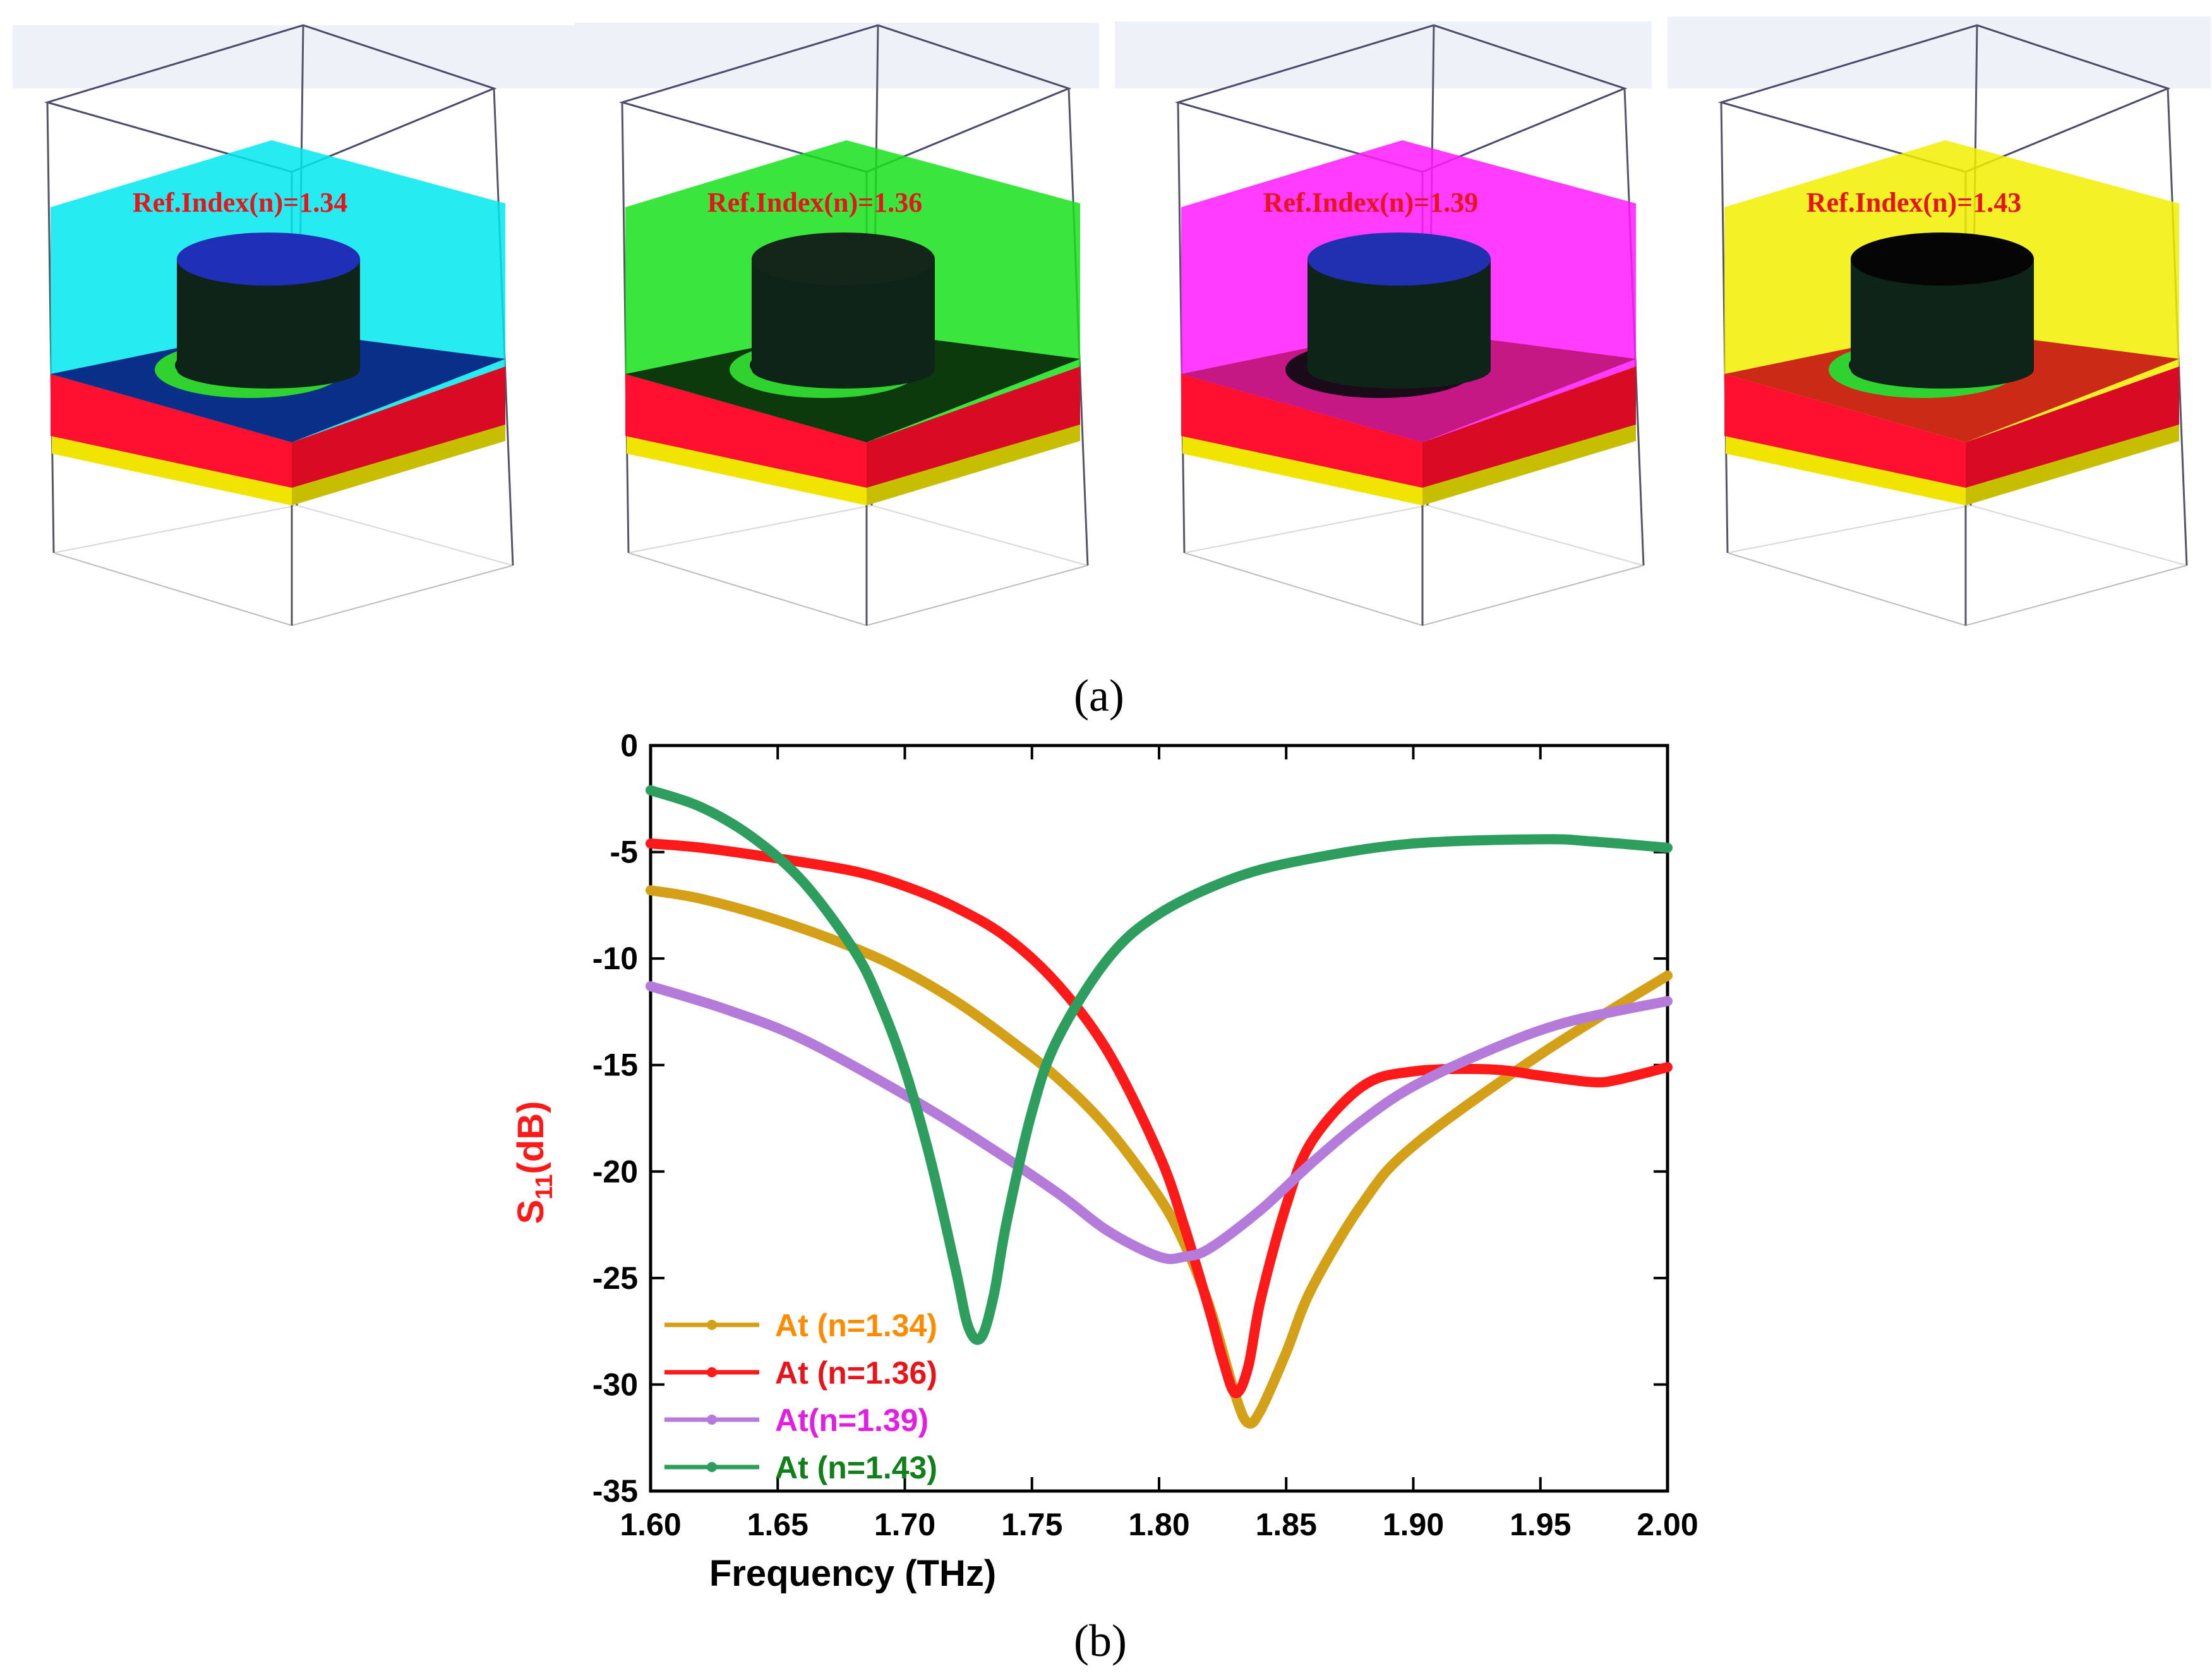  I want to click on legend-label: At (n=1.36), so click(856, 1373).